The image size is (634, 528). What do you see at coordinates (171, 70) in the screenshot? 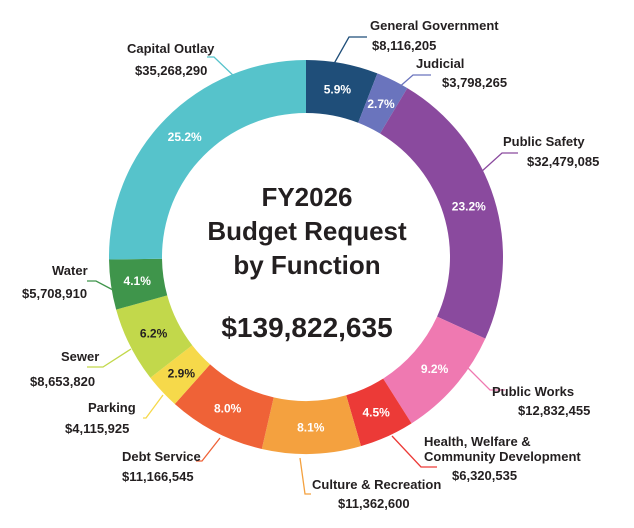
I see `label-amount: $35,268,290` at bounding box center [171, 70].